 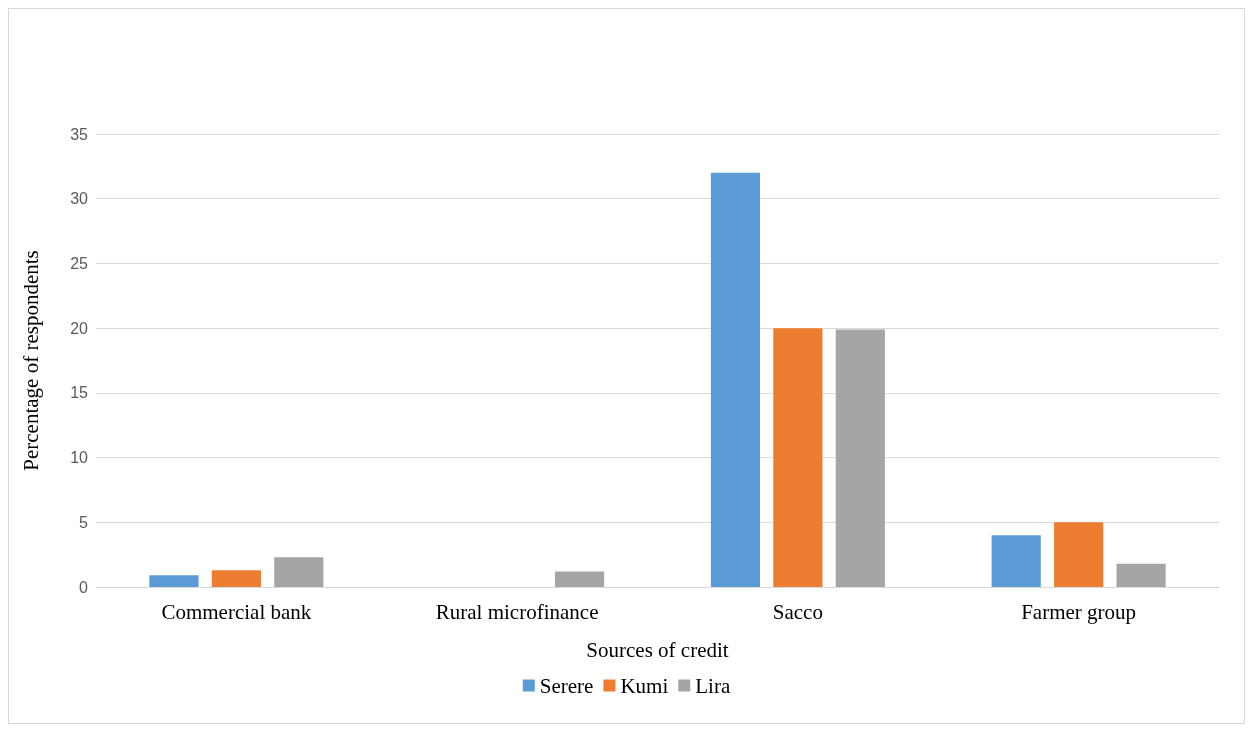 What do you see at coordinates (79, 458) in the screenshot?
I see `y-tick-label: 10` at bounding box center [79, 458].